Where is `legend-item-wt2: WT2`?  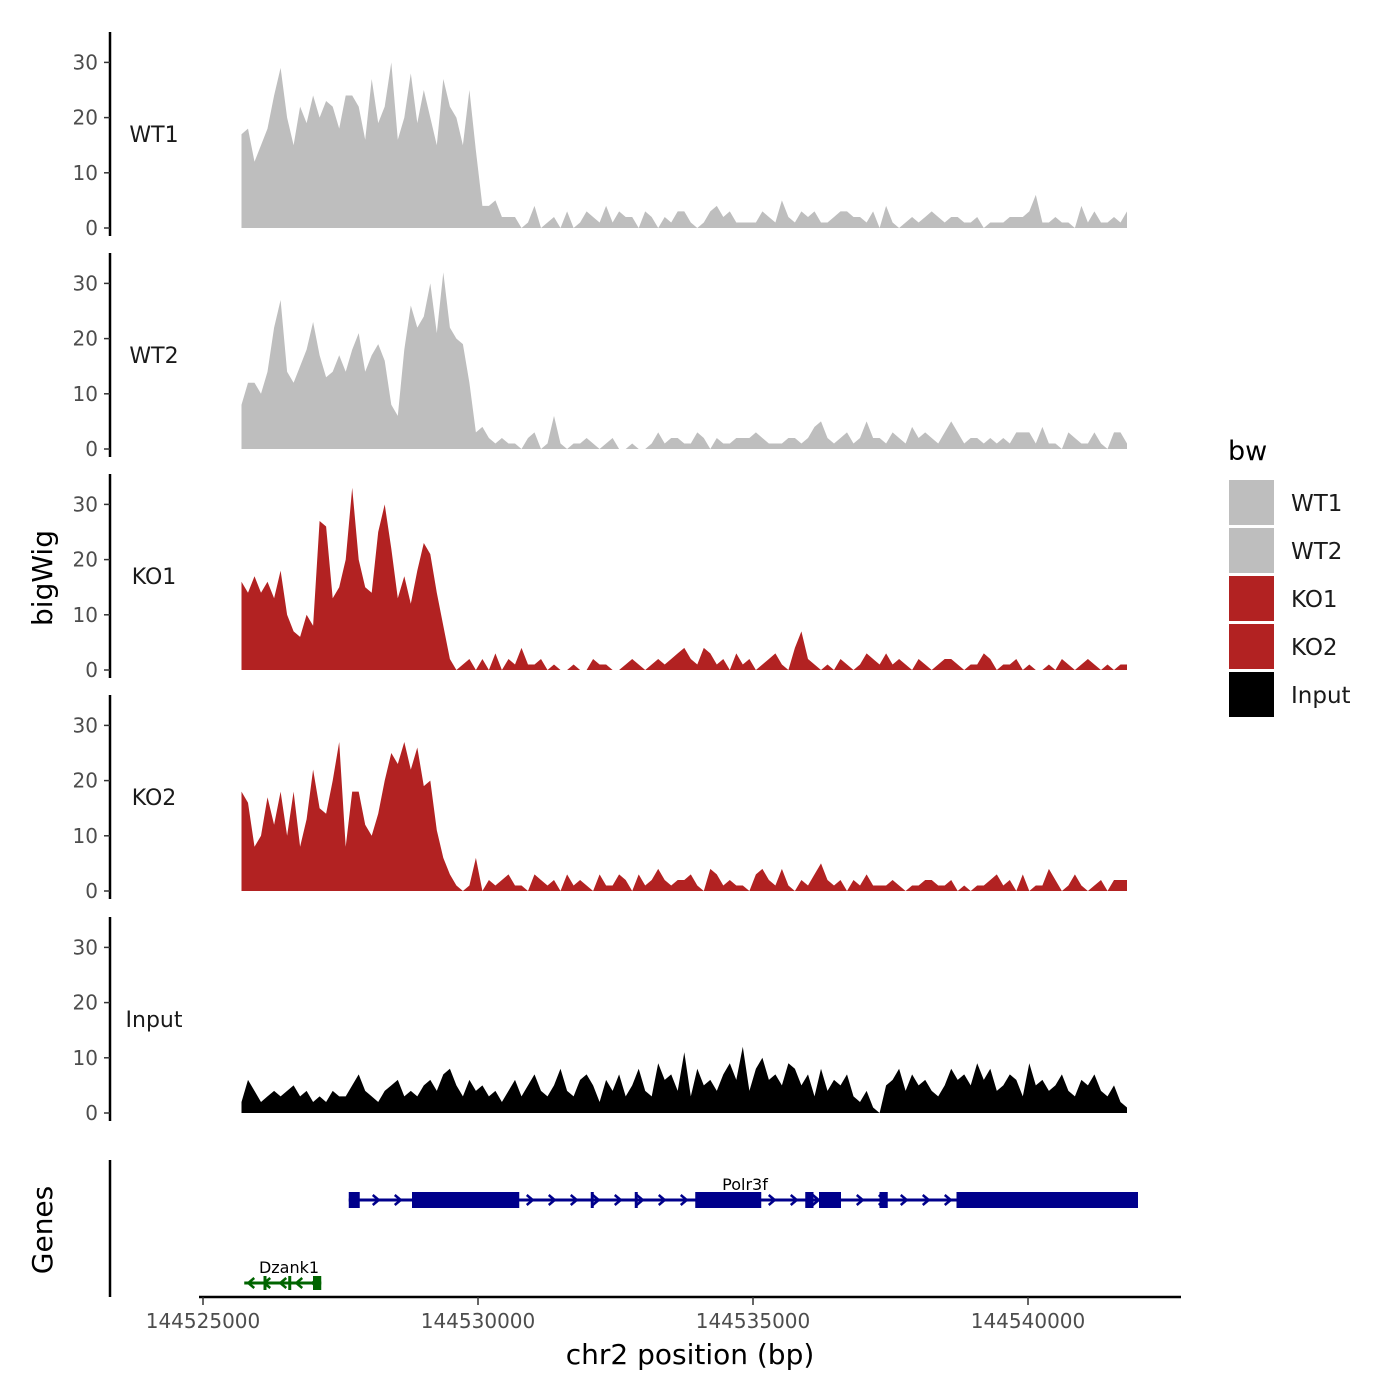
legend-item-wt2: WT2 is located at coordinates (1285, 550).